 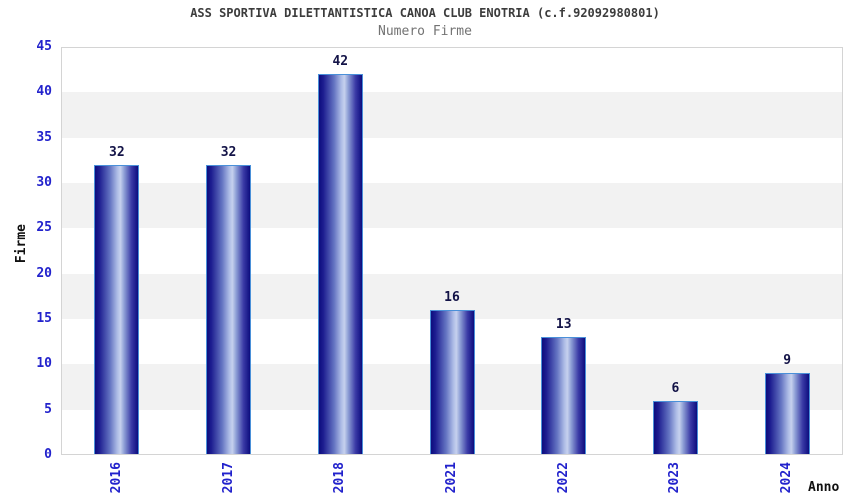 I want to click on y-tick-label: 35, so click(x=44, y=137).